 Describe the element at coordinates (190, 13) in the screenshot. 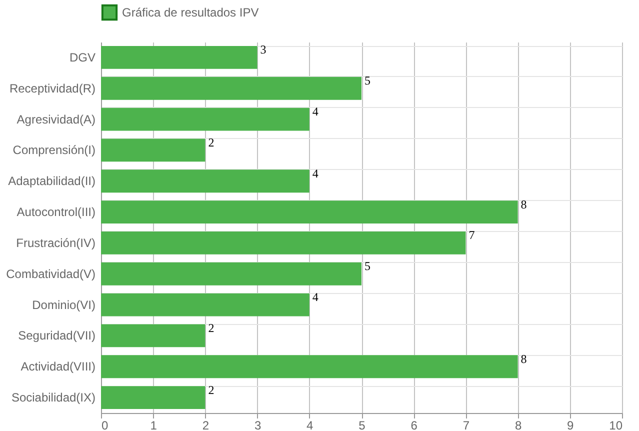

I see `legend-label: Gráfica de resultados IPV` at that location.